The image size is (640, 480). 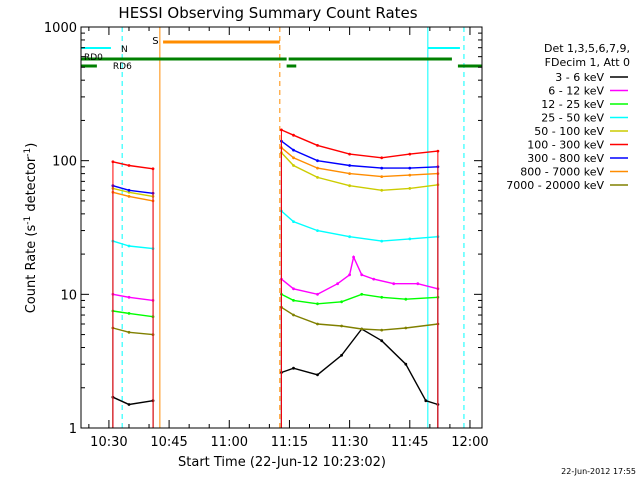 I want to click on y-axis-label-sup2: -1, so click(x=28, y=152).